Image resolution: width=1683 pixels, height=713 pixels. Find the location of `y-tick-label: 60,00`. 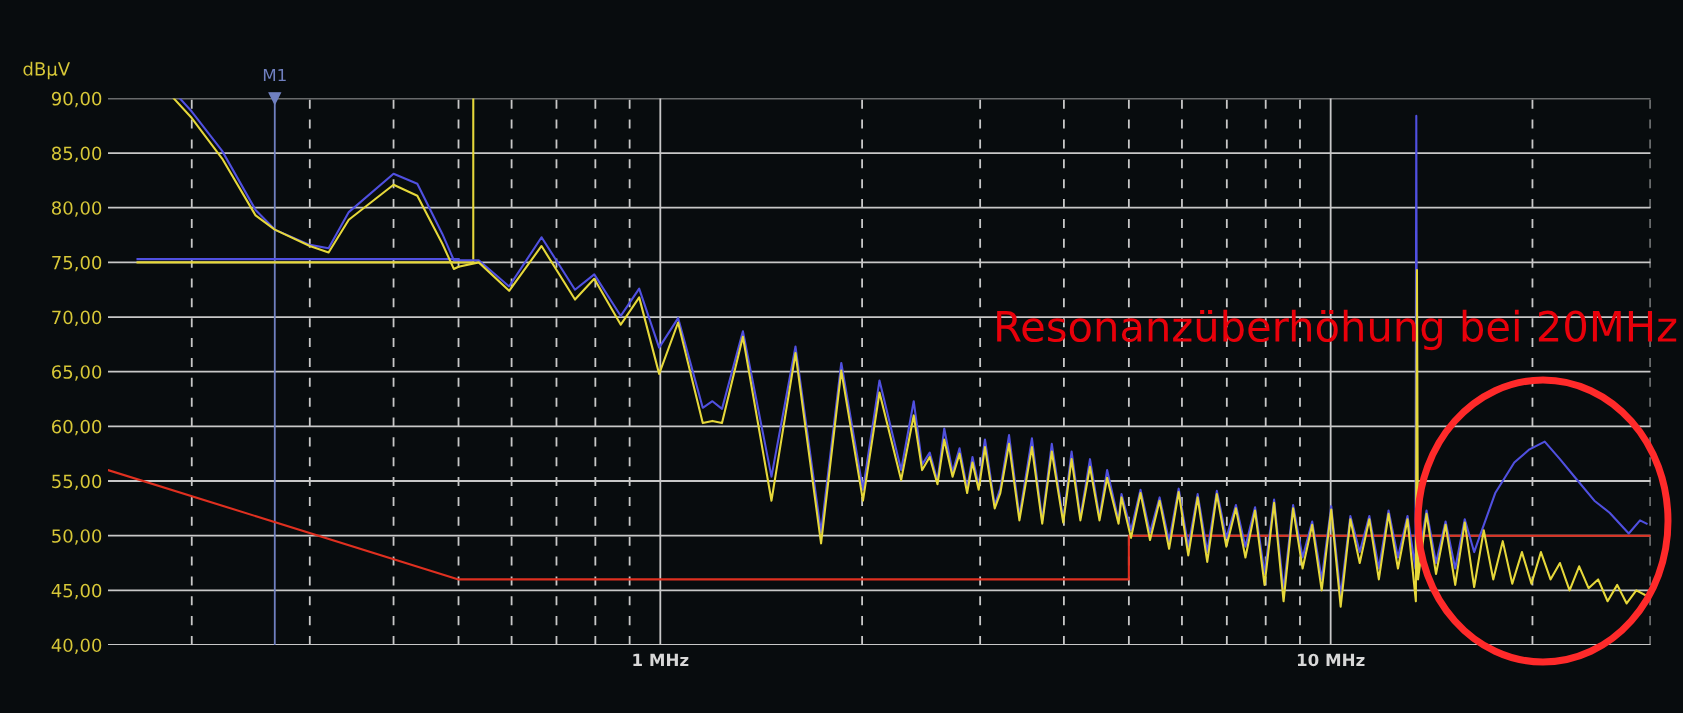

y-tick-label: 60,00 is located at coordinates (77, 427).